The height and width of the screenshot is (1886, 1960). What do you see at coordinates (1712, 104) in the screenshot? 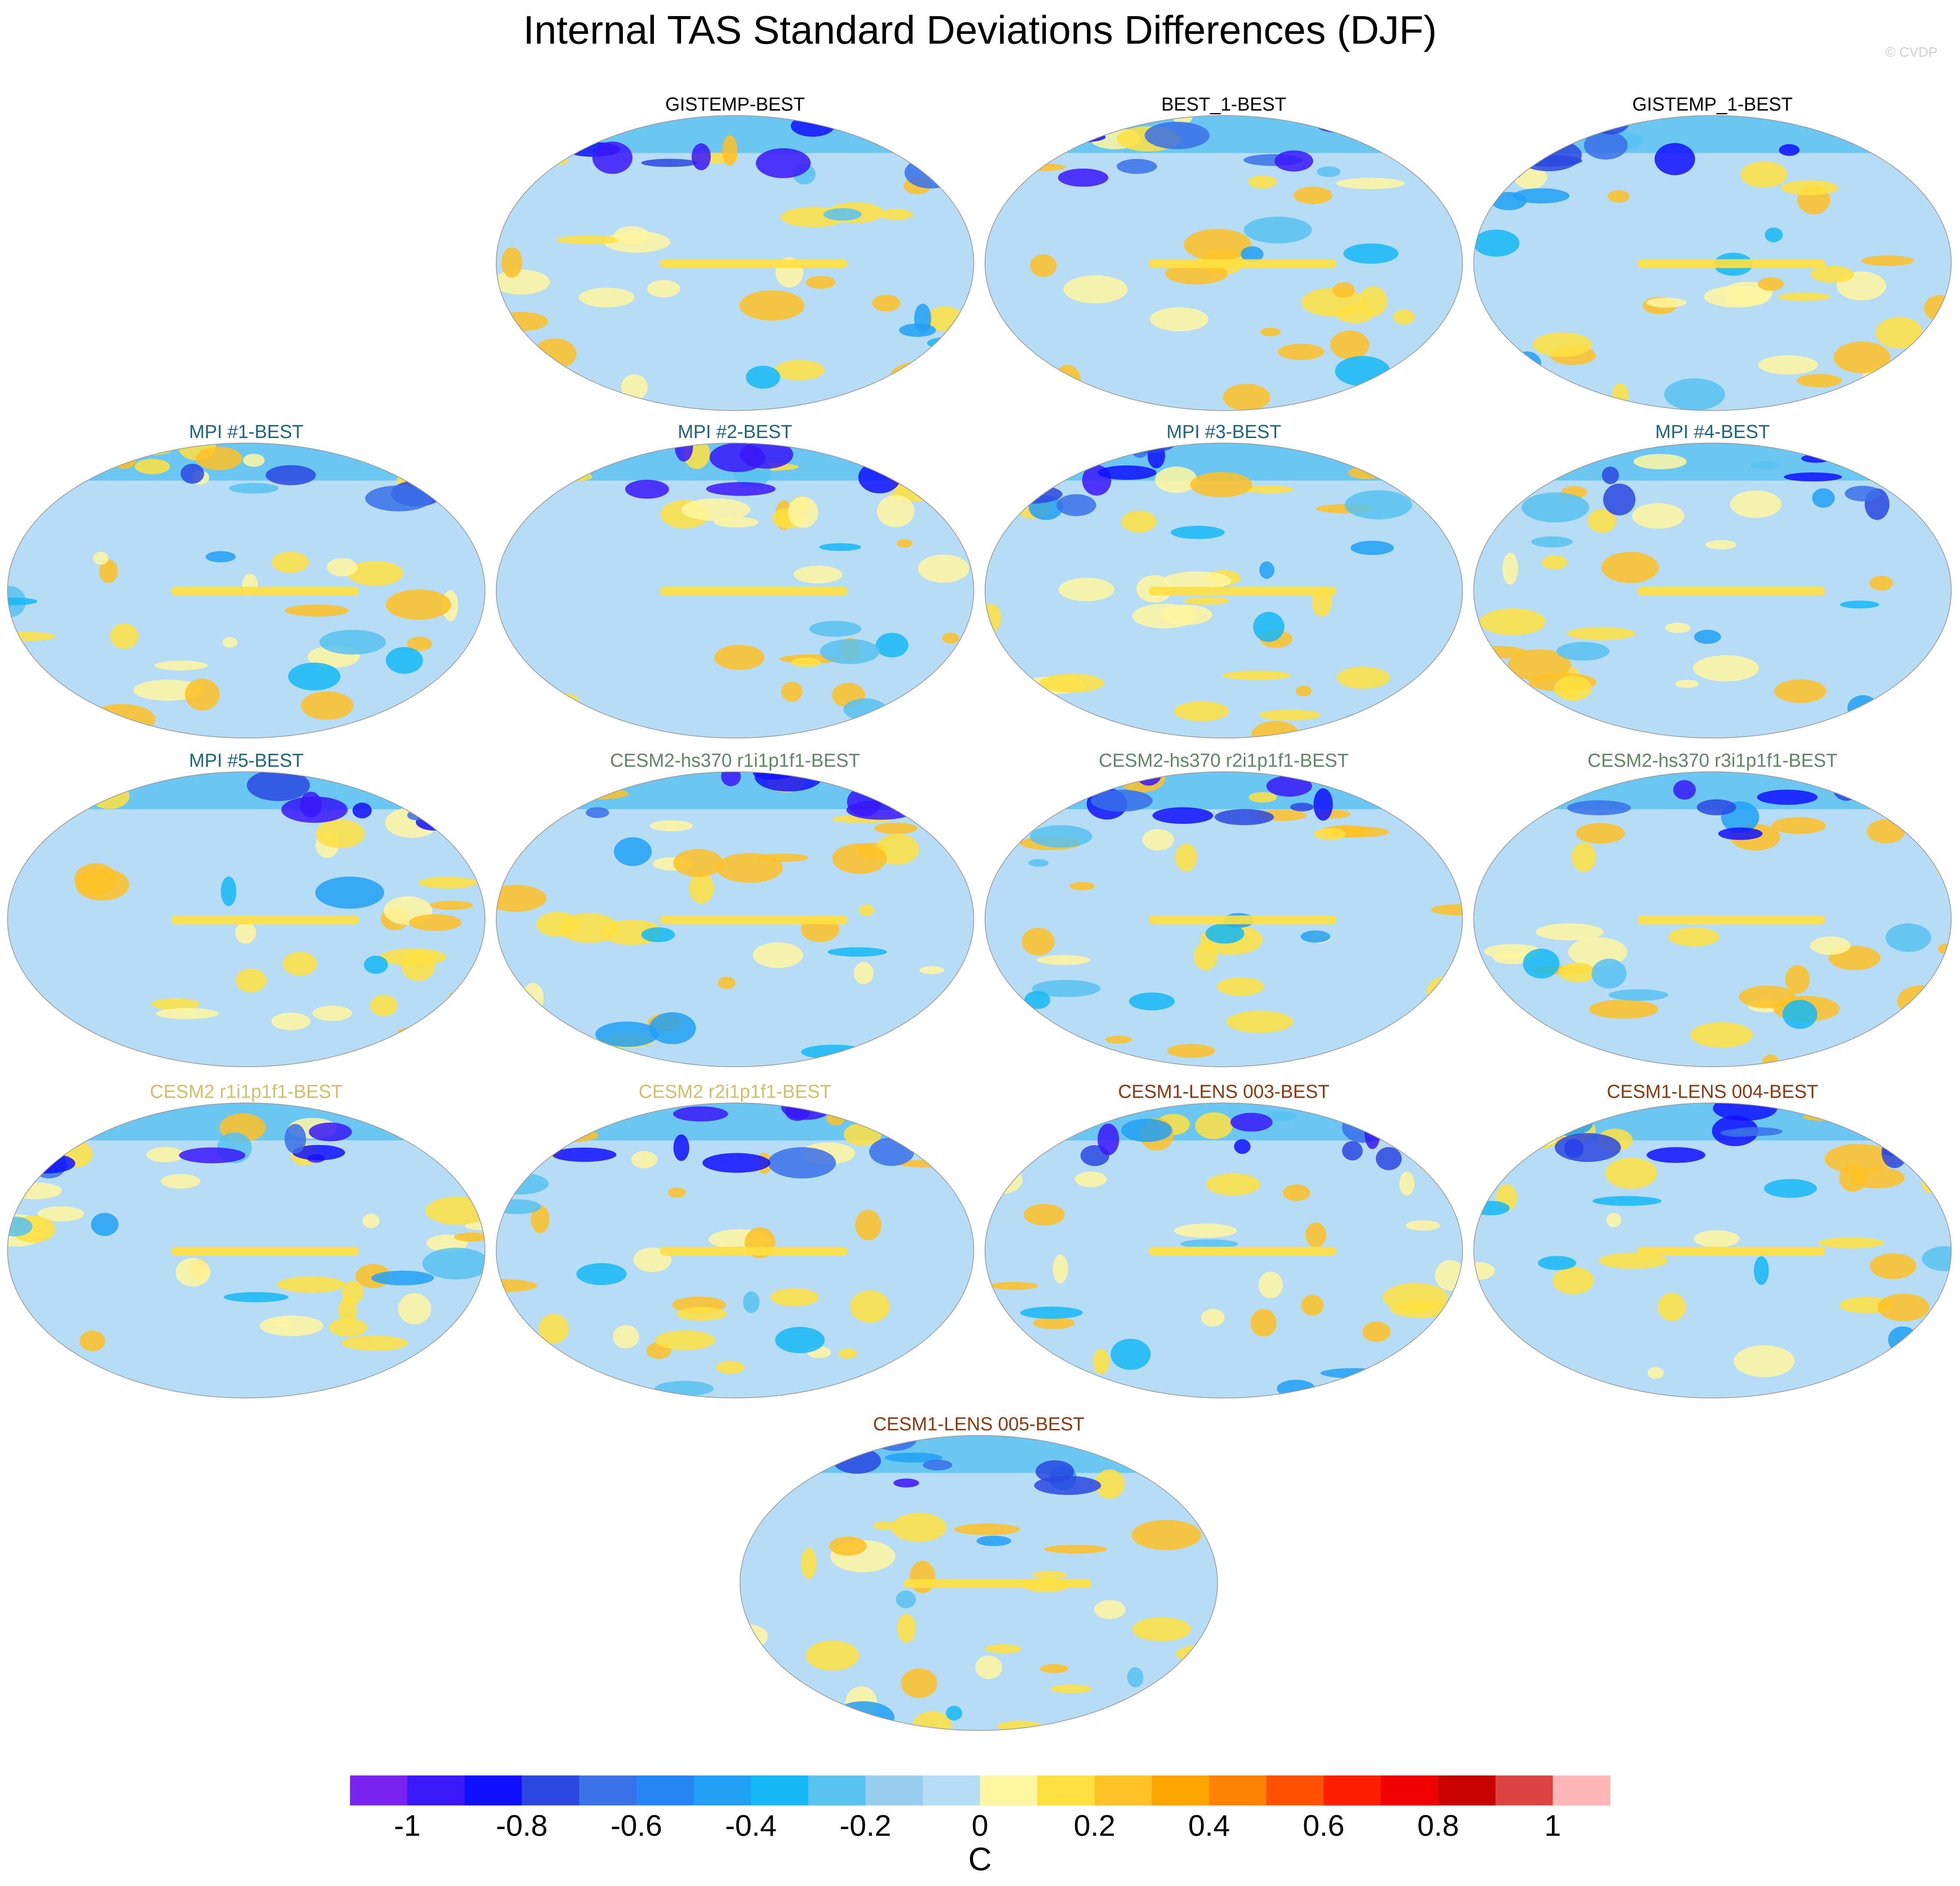
I see `panel-title: GISTEMP_1-BEST` at bounding box center [1712, 104].